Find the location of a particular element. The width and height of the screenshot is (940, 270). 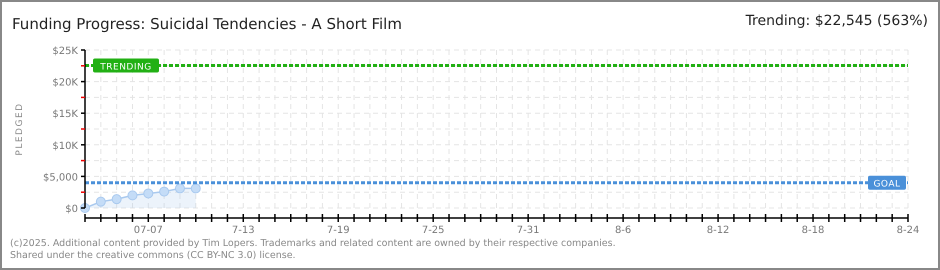

chart-title: Funding Progress: Suicidal Tendencies - A Short Film is located at coordinates (207, 24).